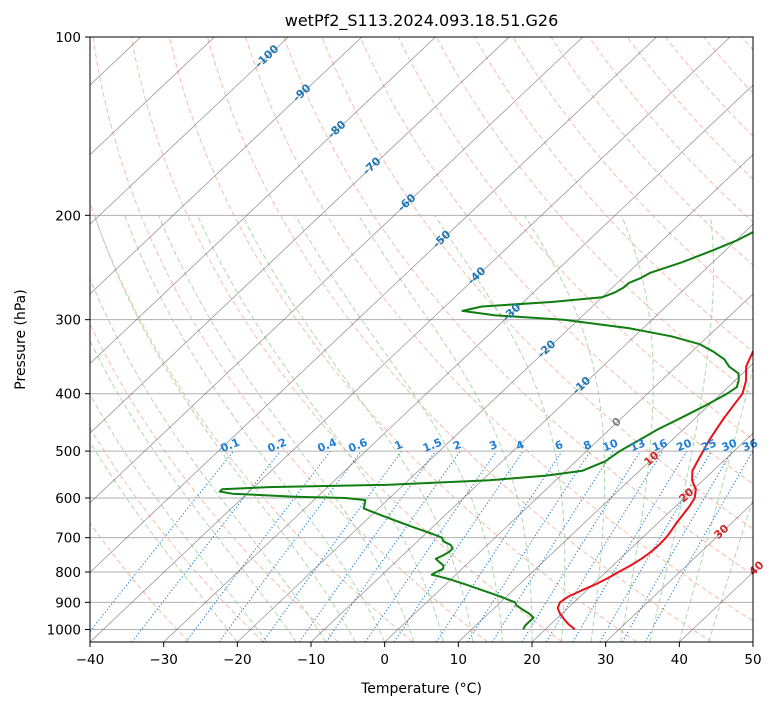 This screenshot has height=708, width=775. What do you see at coordinates (277, 445) in the screenshot?
I see `mixing-ratio-label: 0.2` at bounding box center [277, 445].